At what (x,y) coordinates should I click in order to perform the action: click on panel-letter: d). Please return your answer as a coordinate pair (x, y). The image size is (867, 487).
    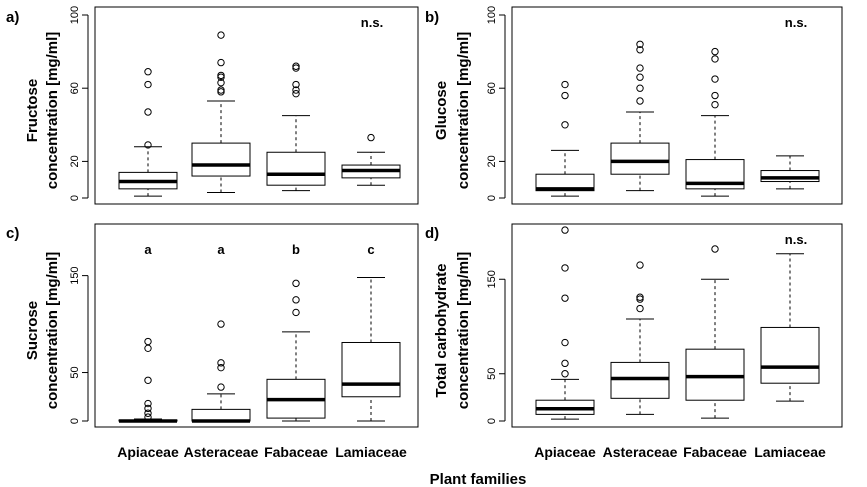
    Looking at the image, I should click on (432, 233).